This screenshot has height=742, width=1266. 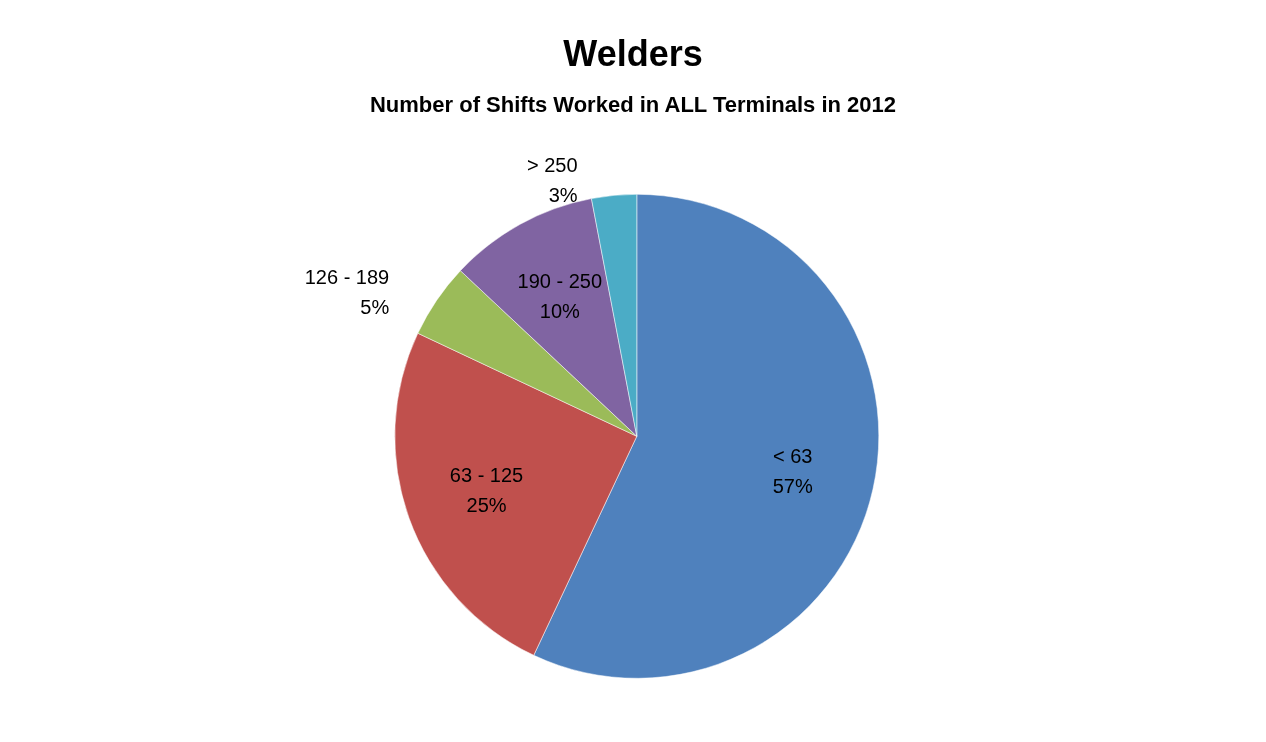 I want to click on data-label: 25%, so click(x=486, y=505).